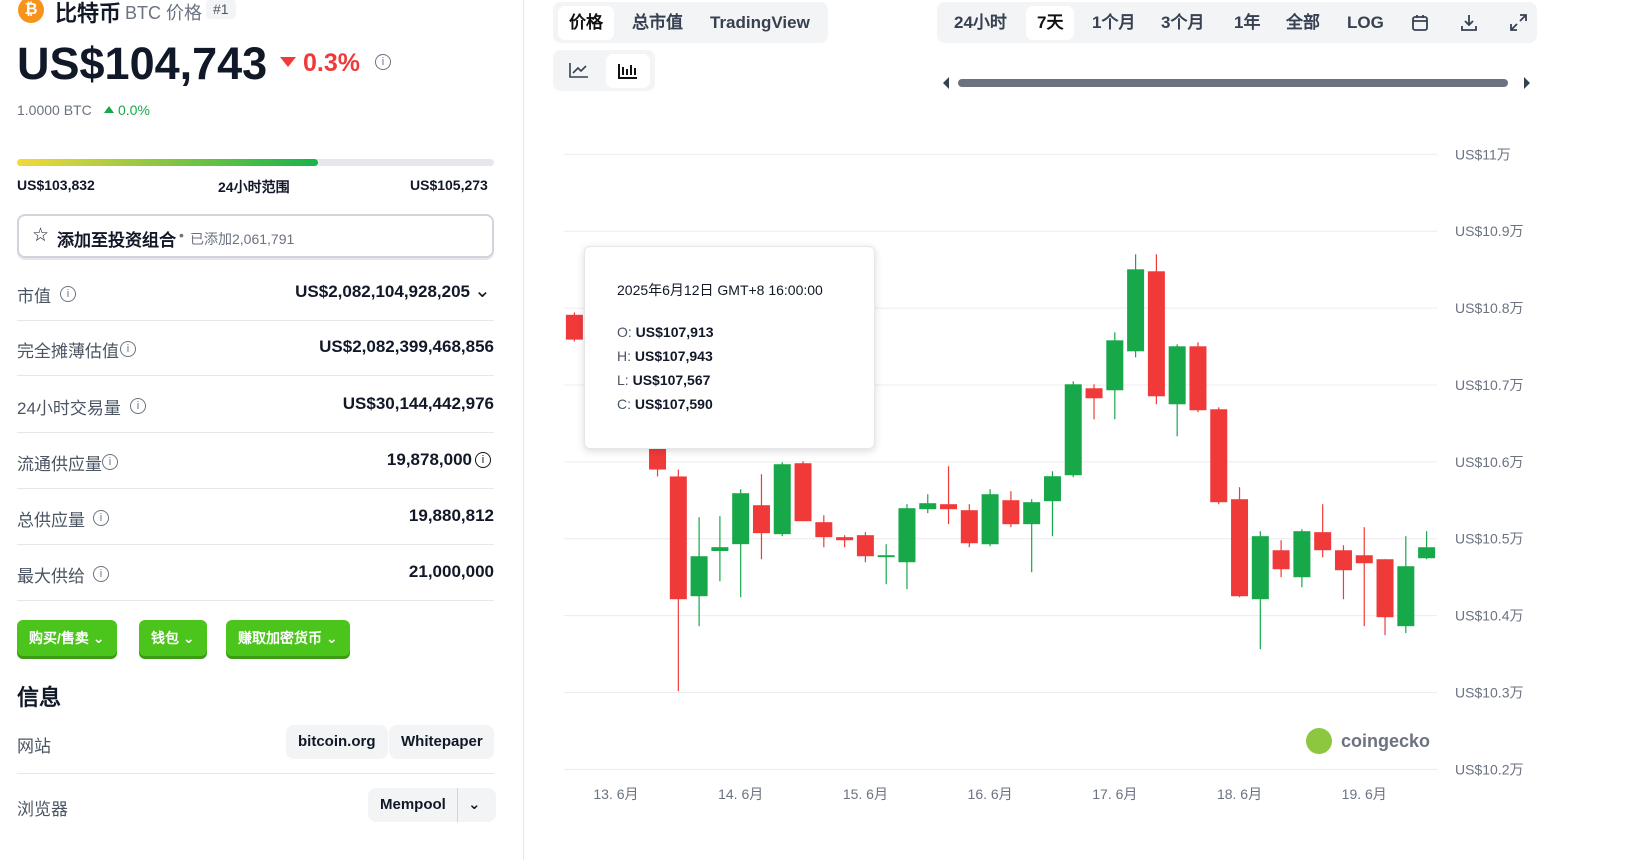  I want to click on link-button: Whitepaper, so click(441, 742).